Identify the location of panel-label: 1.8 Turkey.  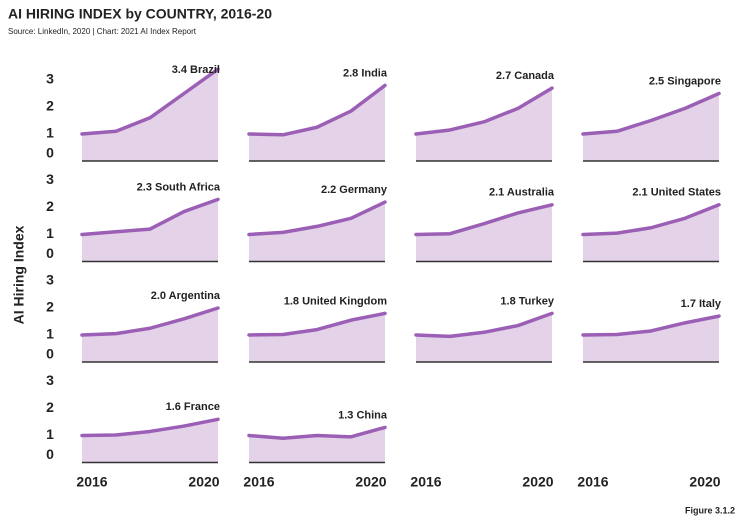
(527, 301).